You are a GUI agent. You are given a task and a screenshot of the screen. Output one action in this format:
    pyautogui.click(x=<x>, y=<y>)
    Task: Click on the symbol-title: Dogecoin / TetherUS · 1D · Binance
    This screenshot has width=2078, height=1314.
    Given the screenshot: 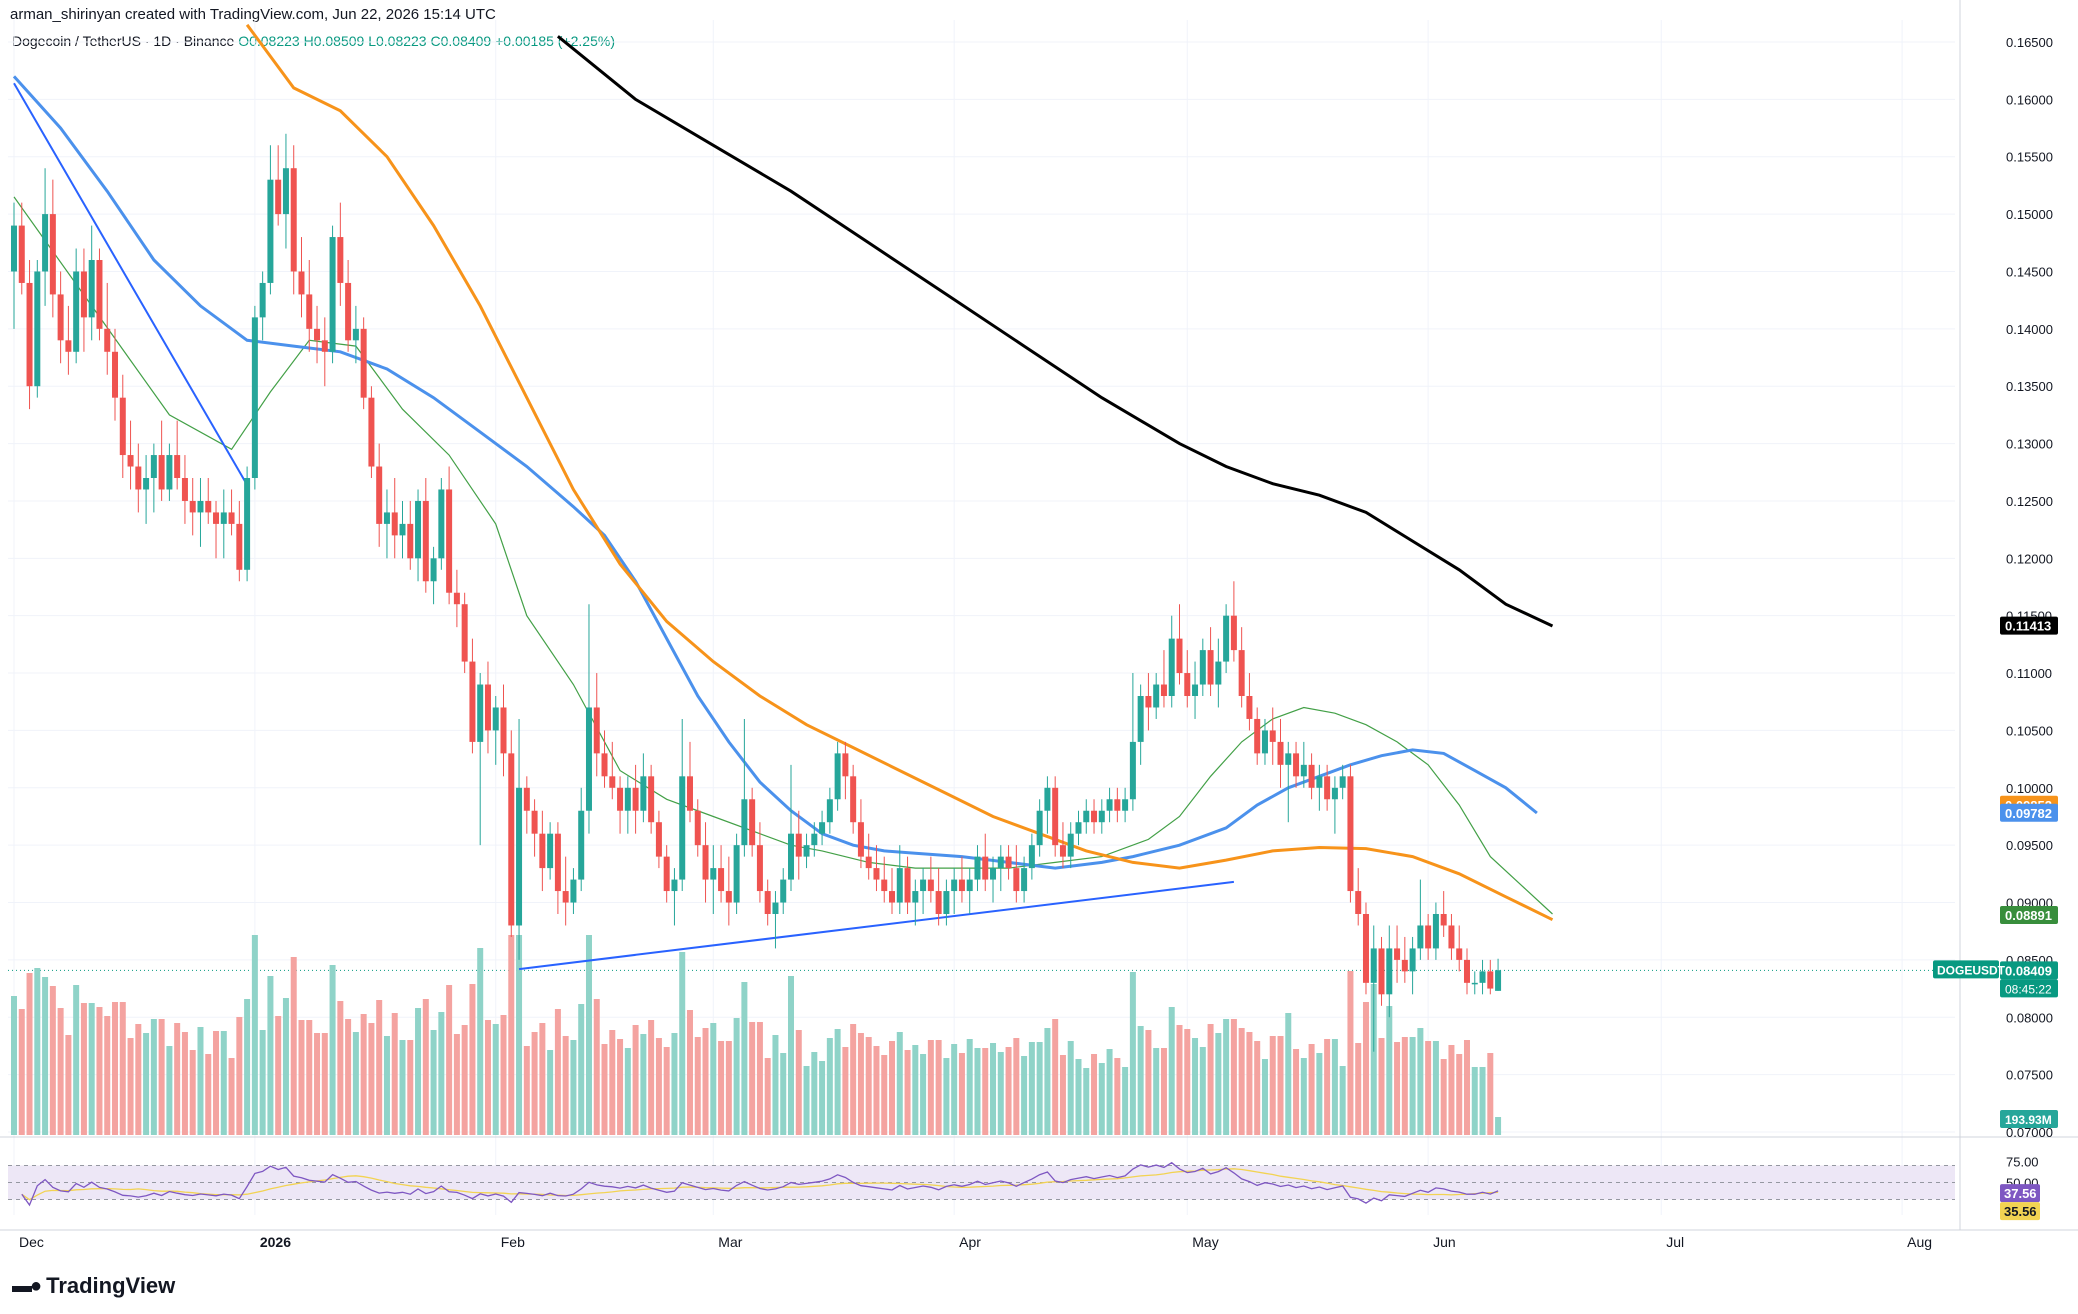 What is the action you would take?
    pyautogui.click(x=123, y=41)
    